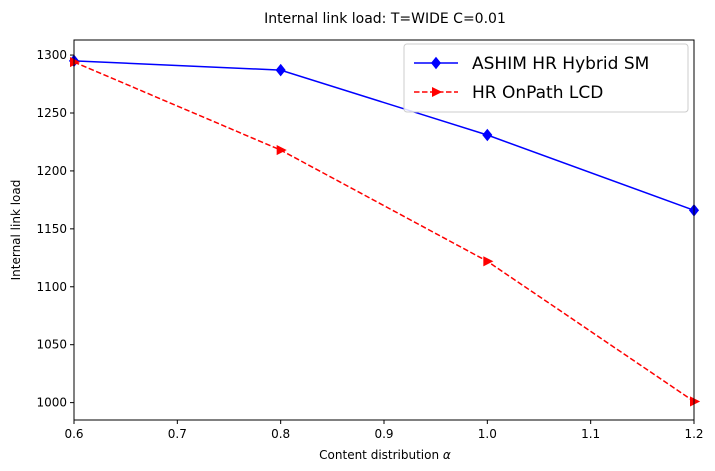 This screenshot has height=471, width=715. Describe the element at coordinates (379, 455) in the screenshot. I see `x-axis-label-text: Content distribution` at that location.